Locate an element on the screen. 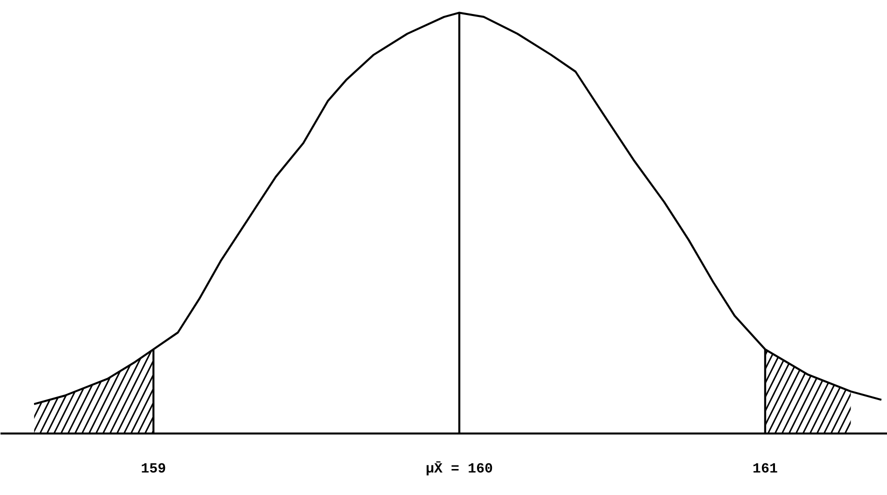 The width and height of the screenshot is (887, 495). x-tick-label: 161 is located at coordinates (765, 470).